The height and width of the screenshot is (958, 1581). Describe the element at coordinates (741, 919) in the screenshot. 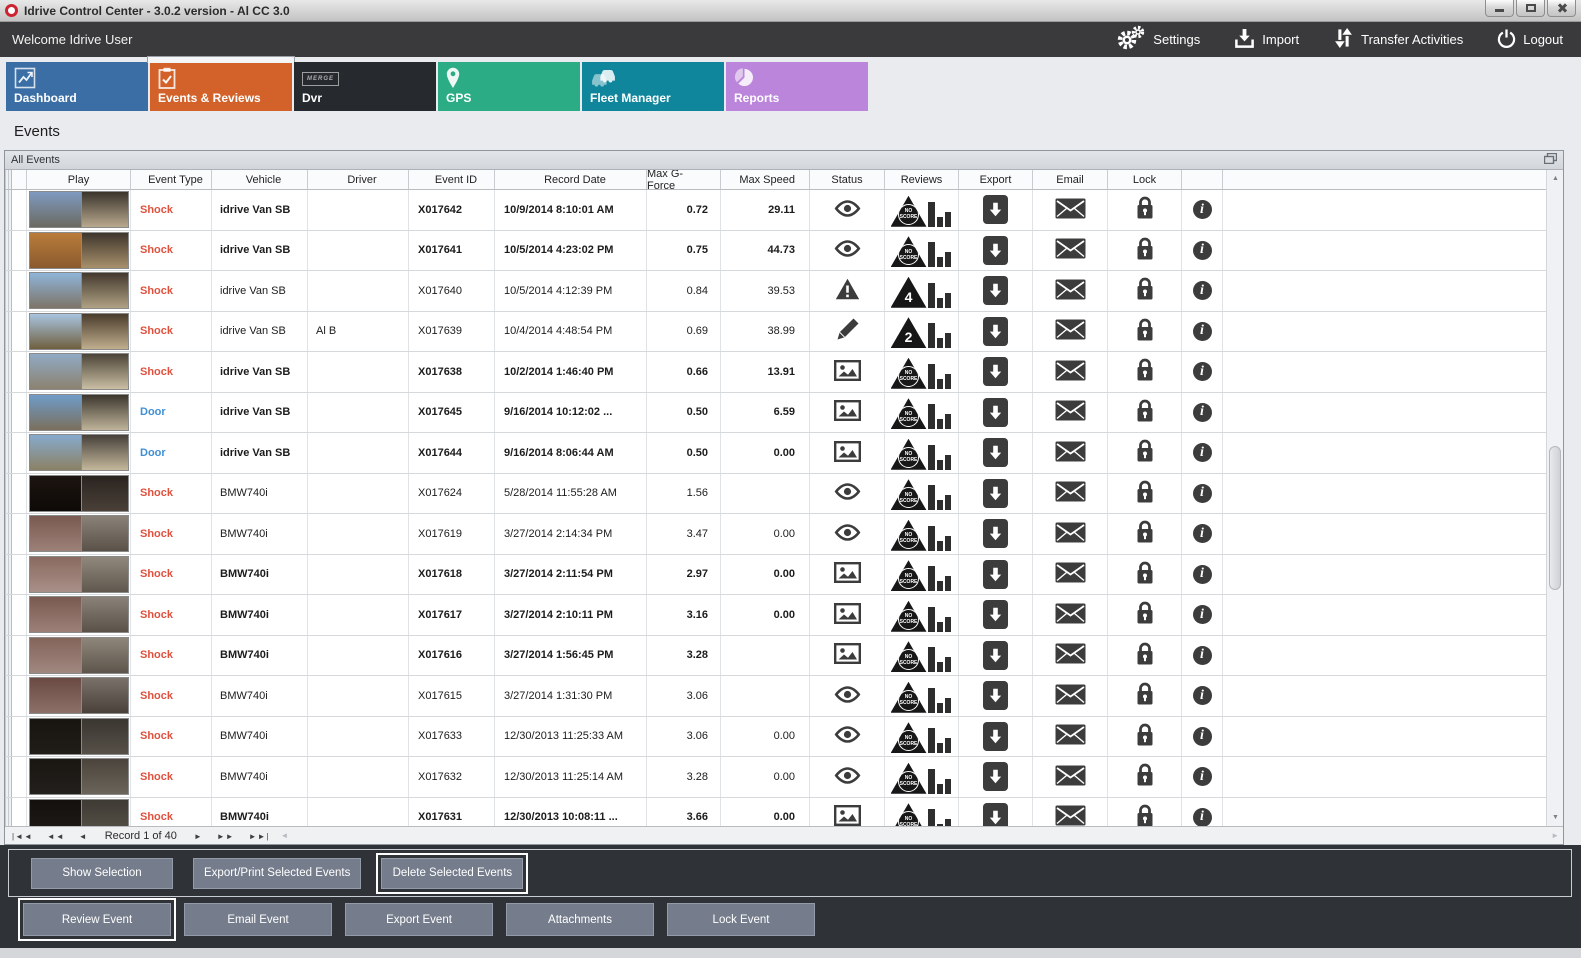

I see `lock-event-button: Lock Event` at that location.